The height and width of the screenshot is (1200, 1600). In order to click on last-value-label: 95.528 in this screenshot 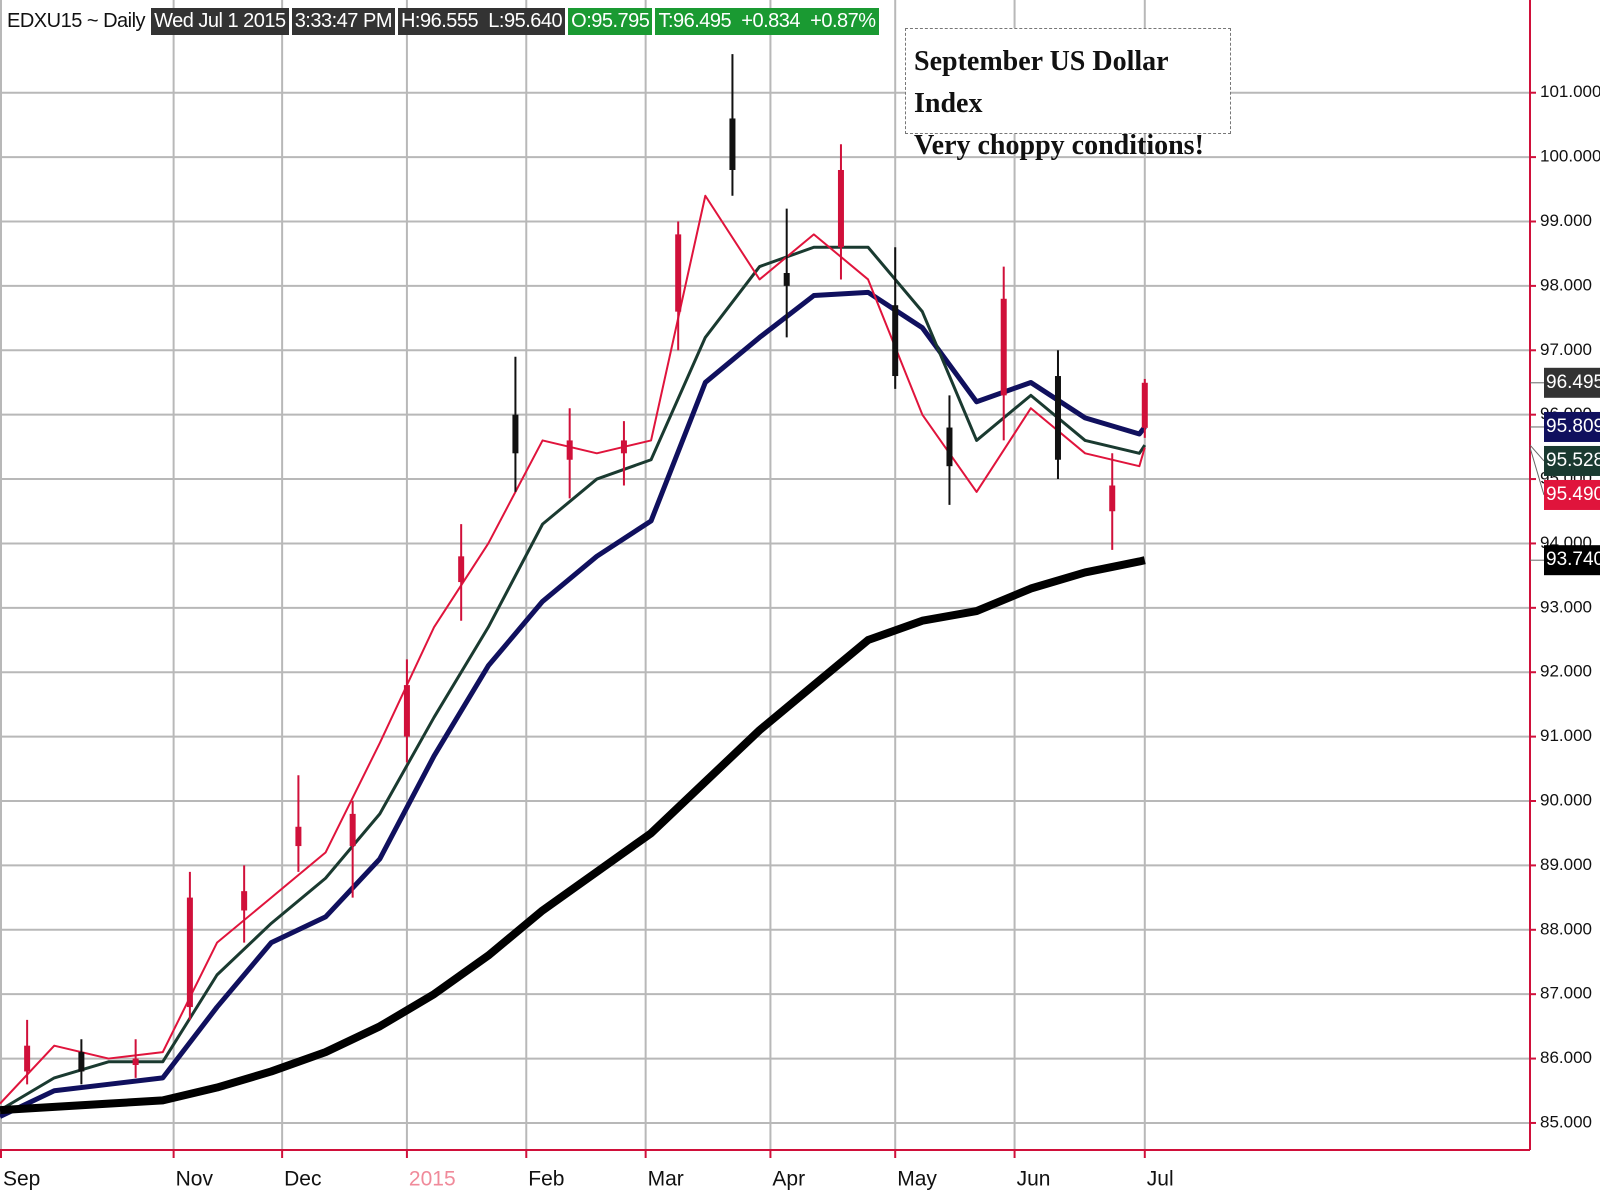, I will do `click(1573, 460)`.